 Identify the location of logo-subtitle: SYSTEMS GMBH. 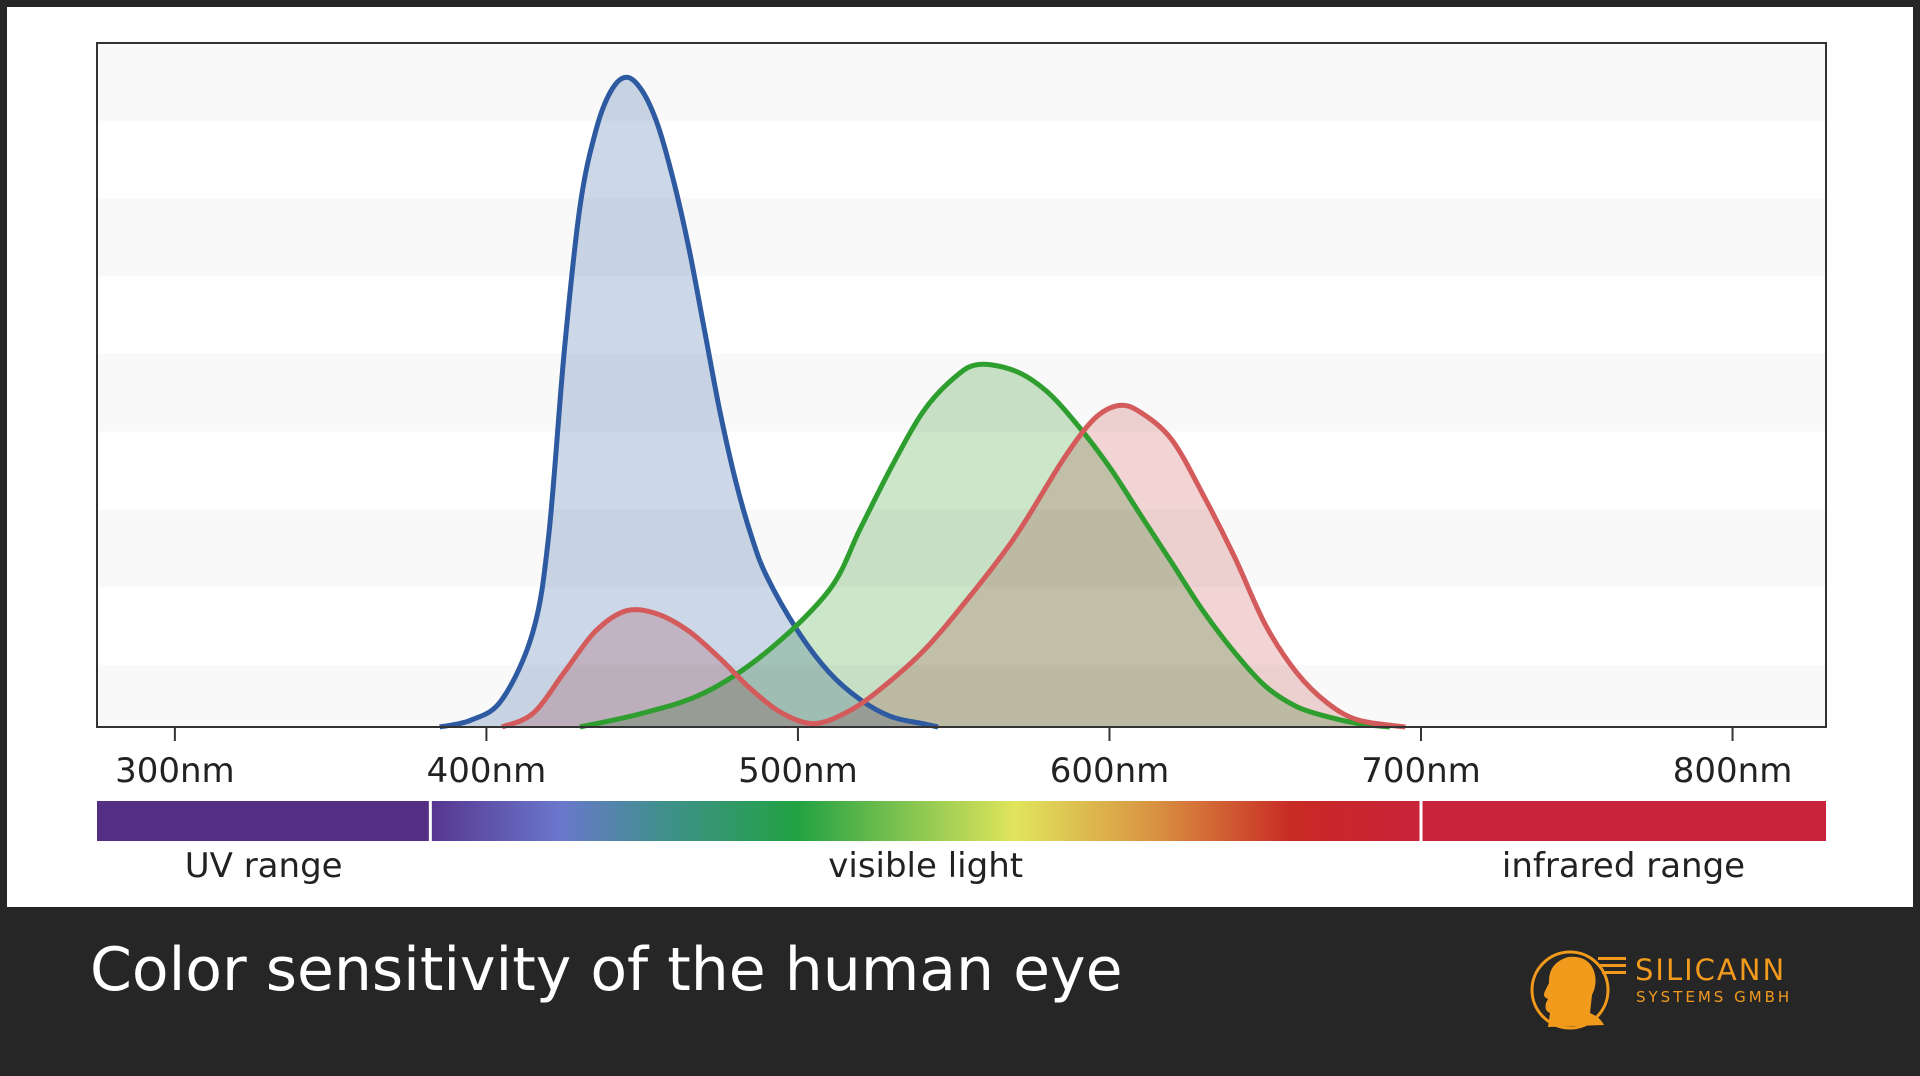
(1714, 997).